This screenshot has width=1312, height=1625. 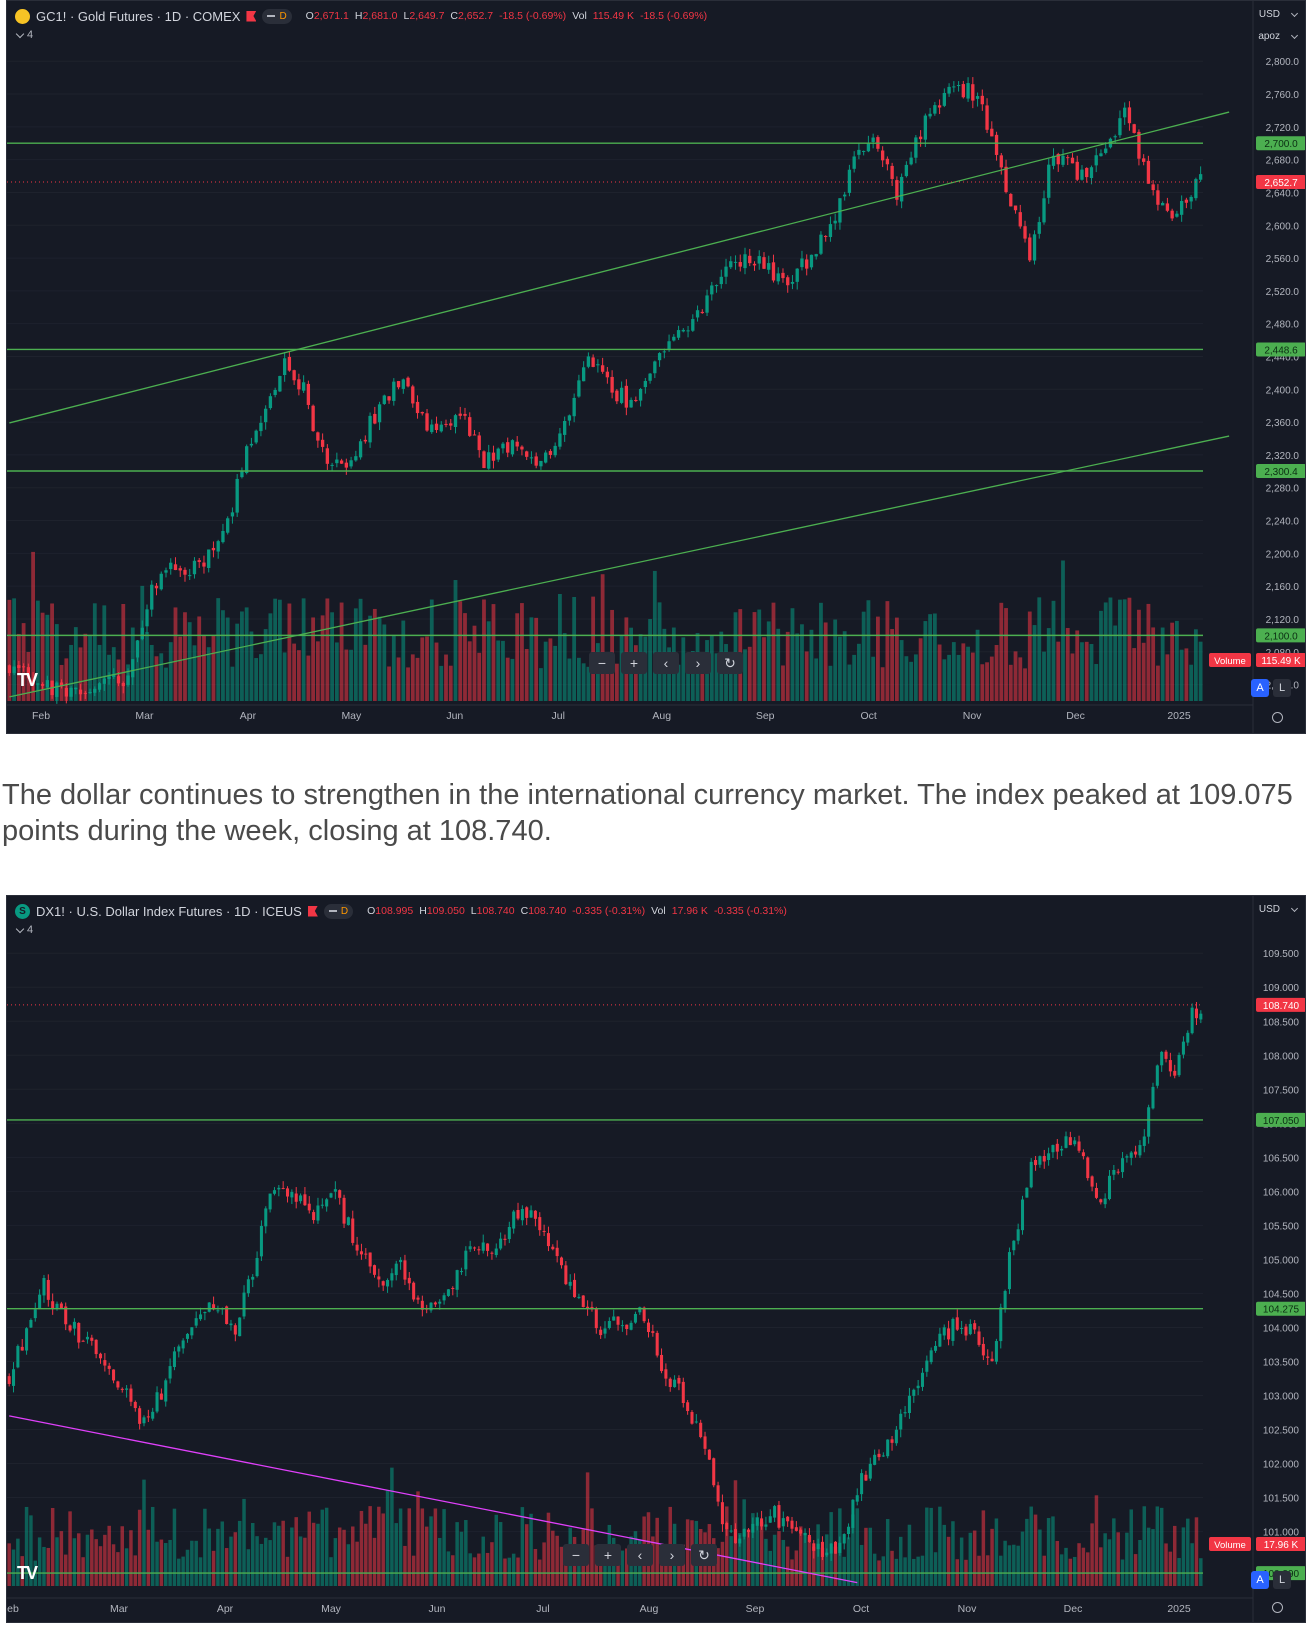 I want to click on price-tick-label: 109.500, so click(x=1281, y=954).